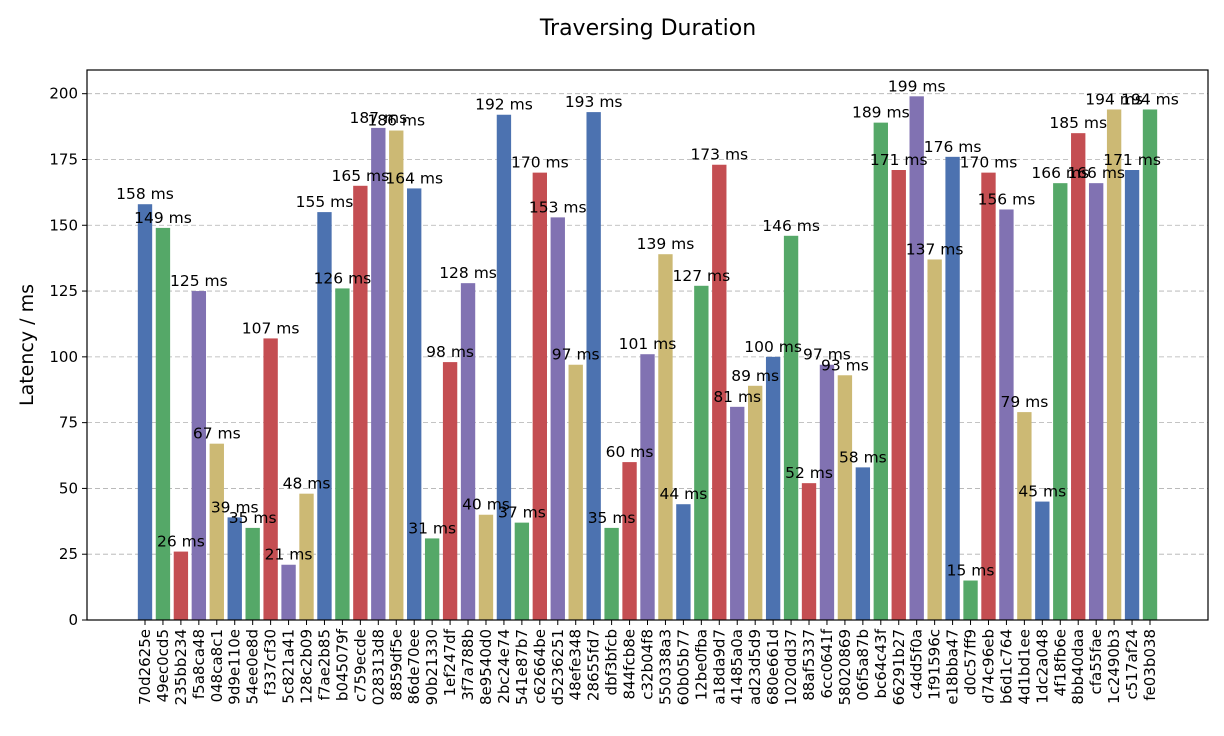 The height and width of the screenshot is (736, 1224). I want to click on data-label: 199 ms, so click(917, 86).